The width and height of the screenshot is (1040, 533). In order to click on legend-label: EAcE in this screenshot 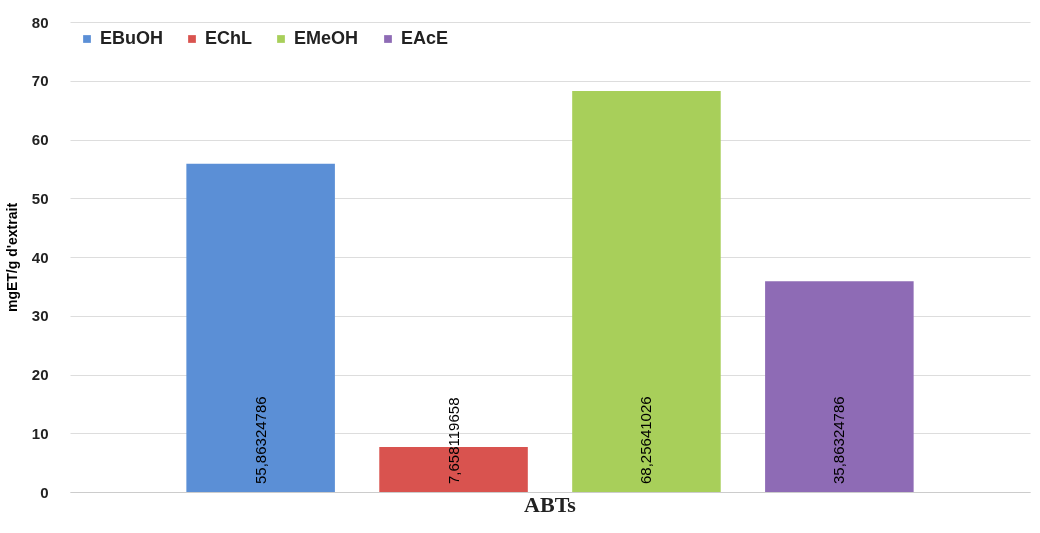, I will do `click(425, 38)`.